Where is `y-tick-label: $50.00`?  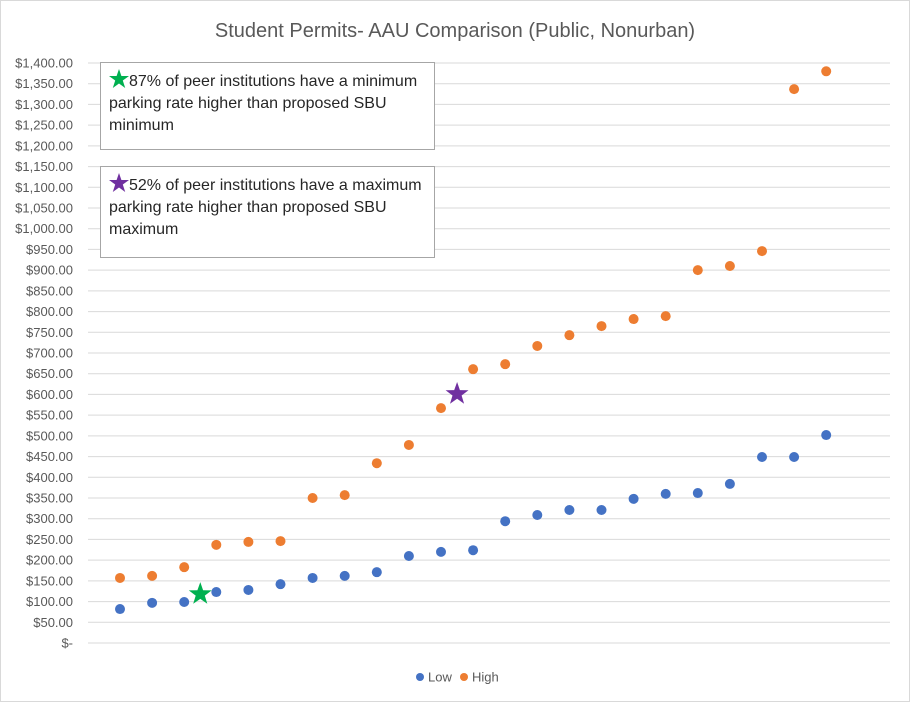
y-tick-label: $50.00 is located at coordinates (53, 622).